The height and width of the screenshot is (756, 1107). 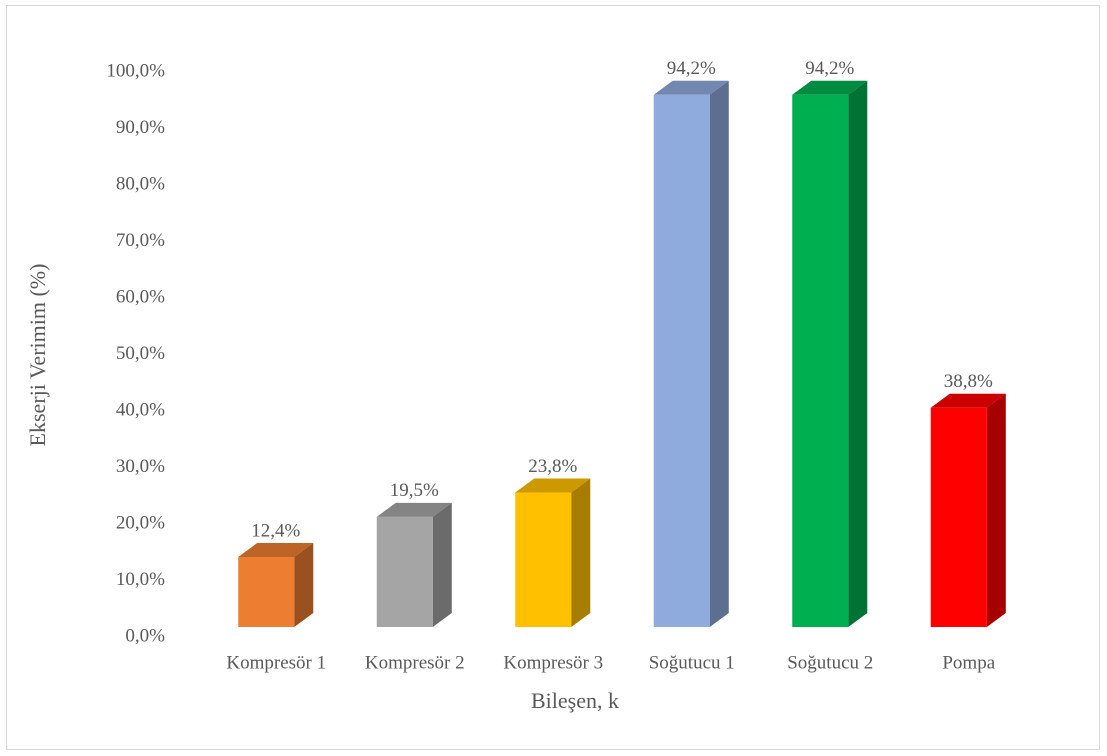 I want to click on y-tick-label: 100,0%, so click(x=135, y=70).